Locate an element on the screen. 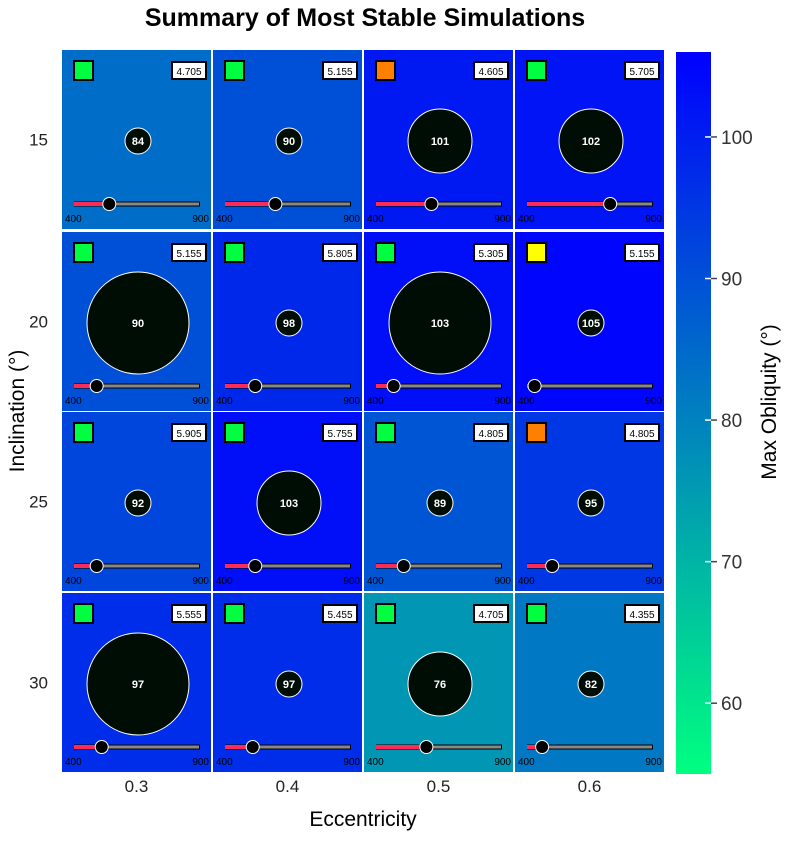 The width and height of the screenshot is (789, 845). obliquity-label: 98 is located at coordinates (289, 324).